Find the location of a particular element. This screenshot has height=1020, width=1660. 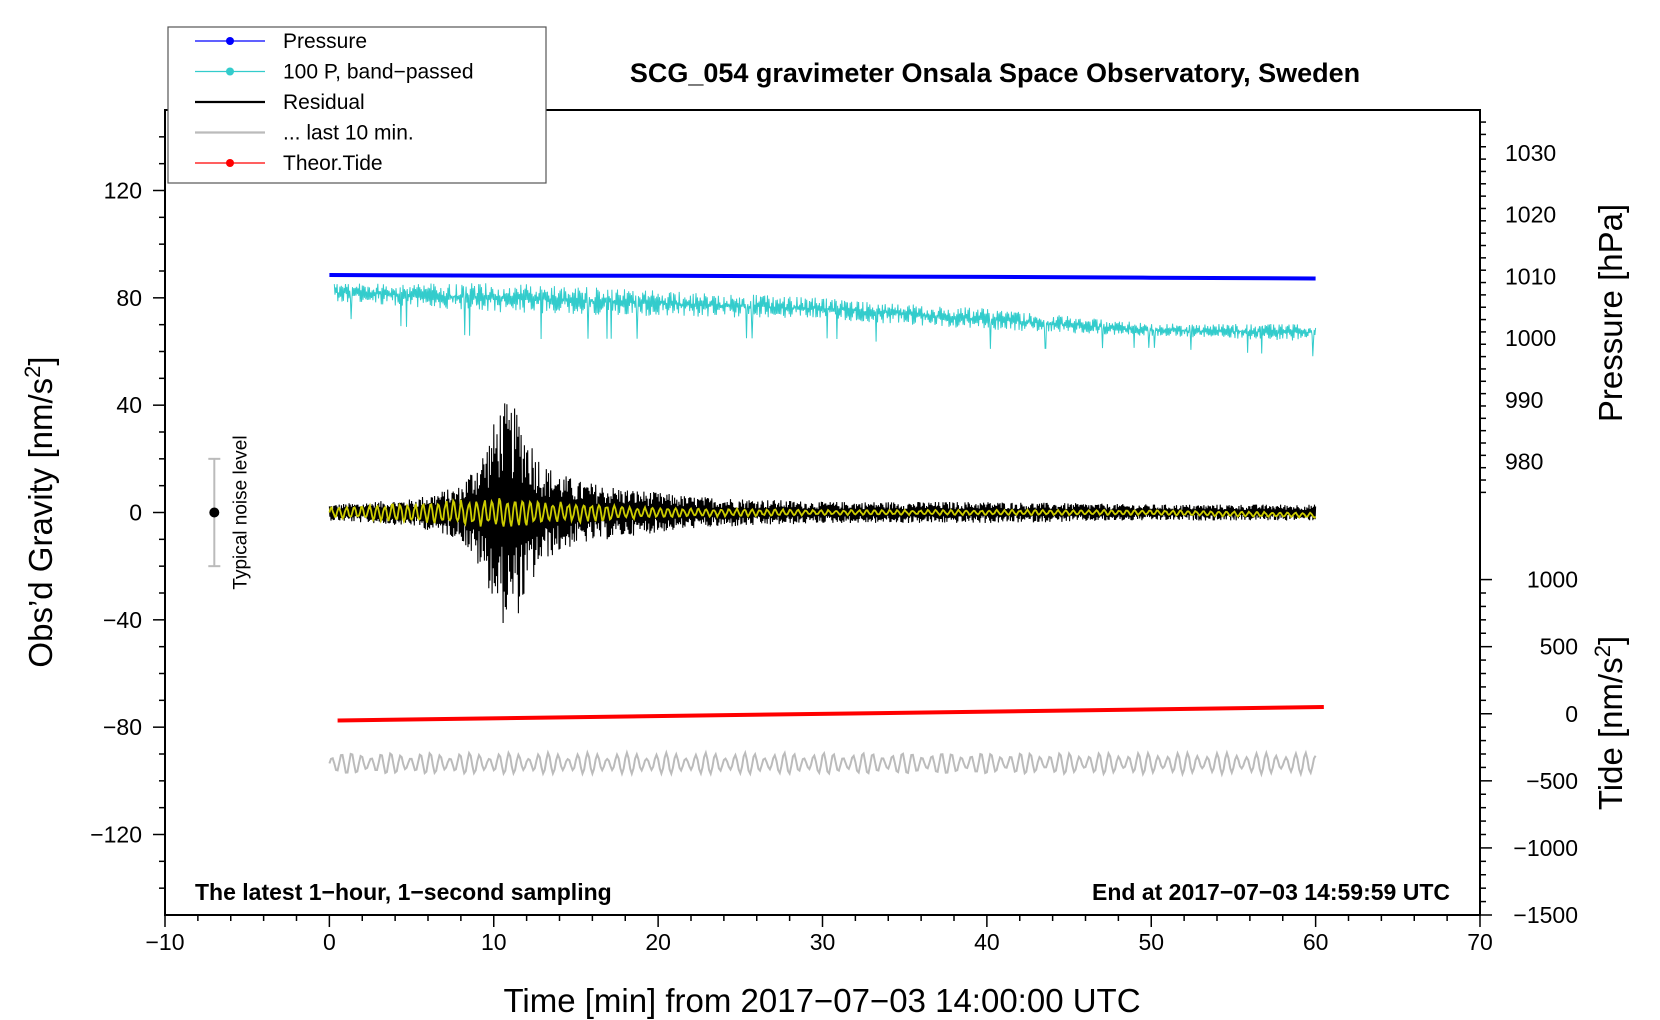

x-tick-label: 30 is located at coordinates (823, 942).